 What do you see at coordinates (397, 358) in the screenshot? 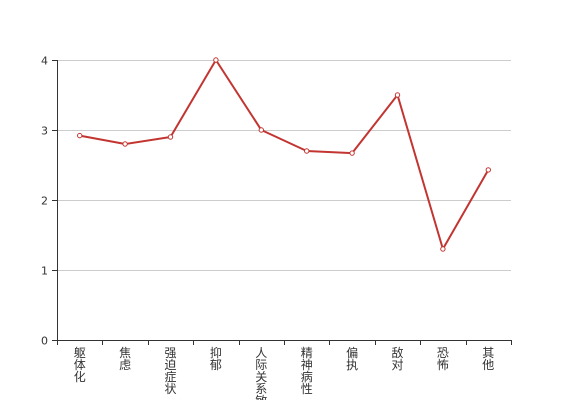
I see `x-tick-label: 敌对` at bounding box center [397, 358].